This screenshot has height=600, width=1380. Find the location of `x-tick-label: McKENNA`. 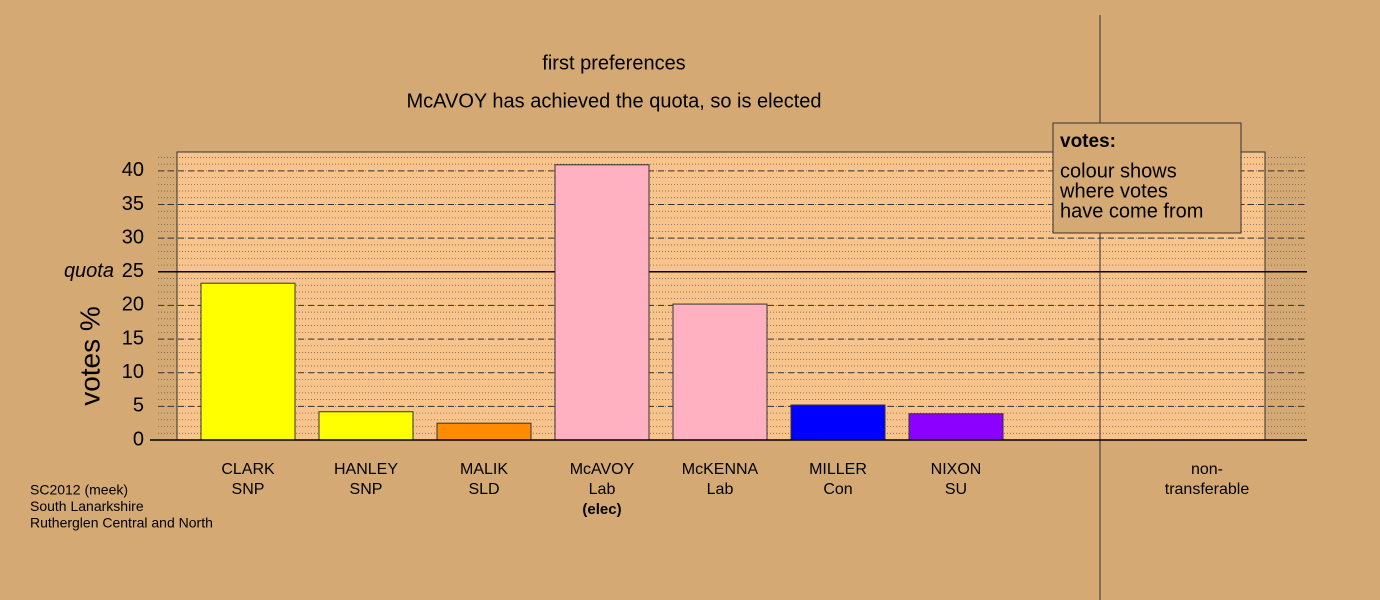

x-tick-label: McKENNA is located at coordinates (720, 469).